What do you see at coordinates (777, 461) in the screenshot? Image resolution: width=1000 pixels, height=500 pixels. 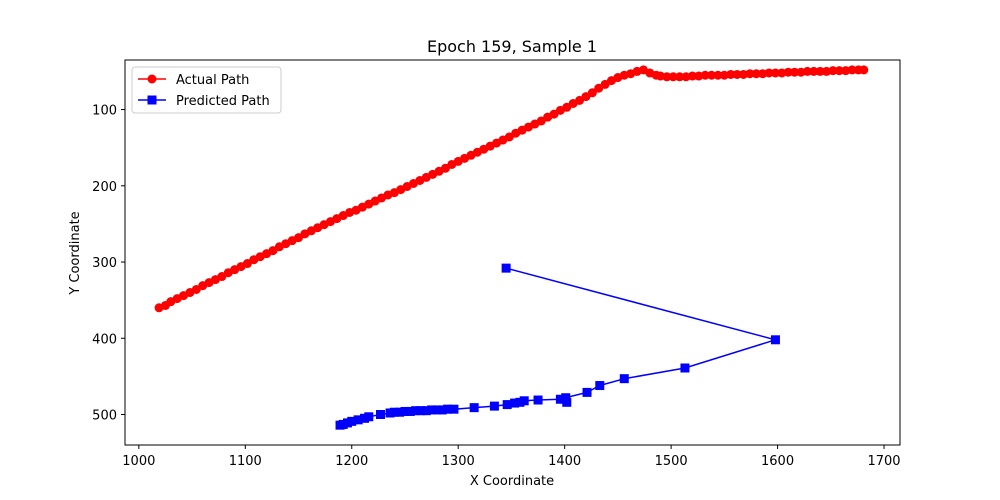 I see `x-tick-label: 1600` at bounding box center [777, 461].